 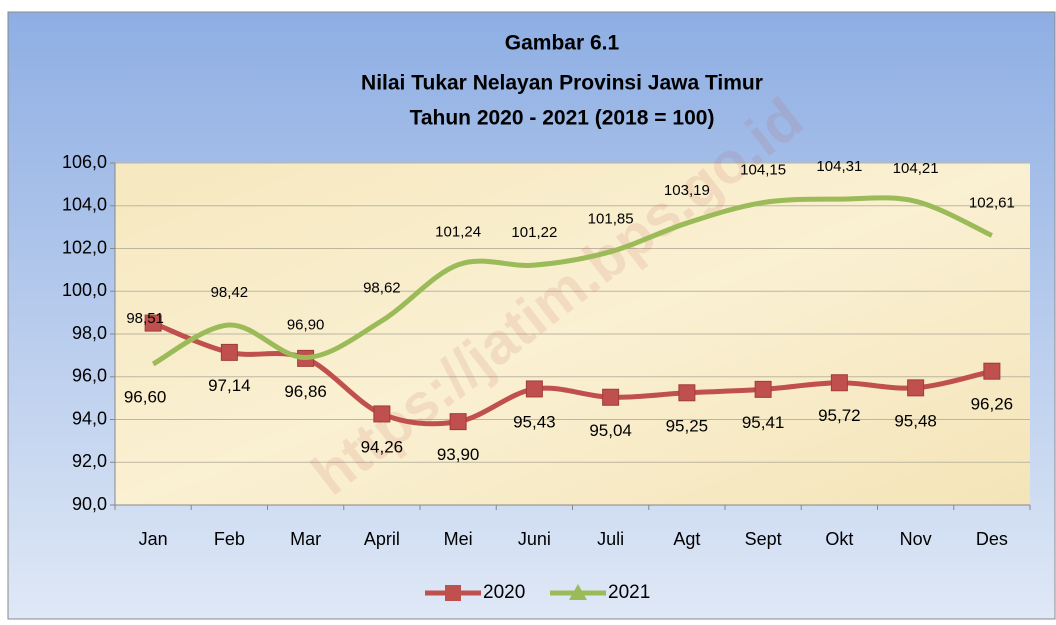 I want to click on data-label: 101,22, so click(x=534, y=232).